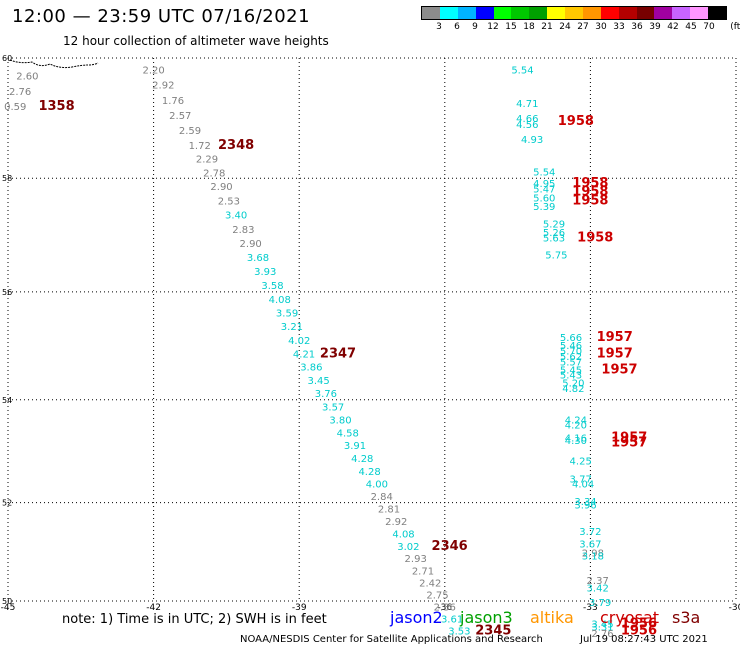 Image resolution: width=740 pixels, height=650 pixels. Describe the element at coordinates (348, 433) in the screenshot. I see `wave-height-value: 4.58` at that location.